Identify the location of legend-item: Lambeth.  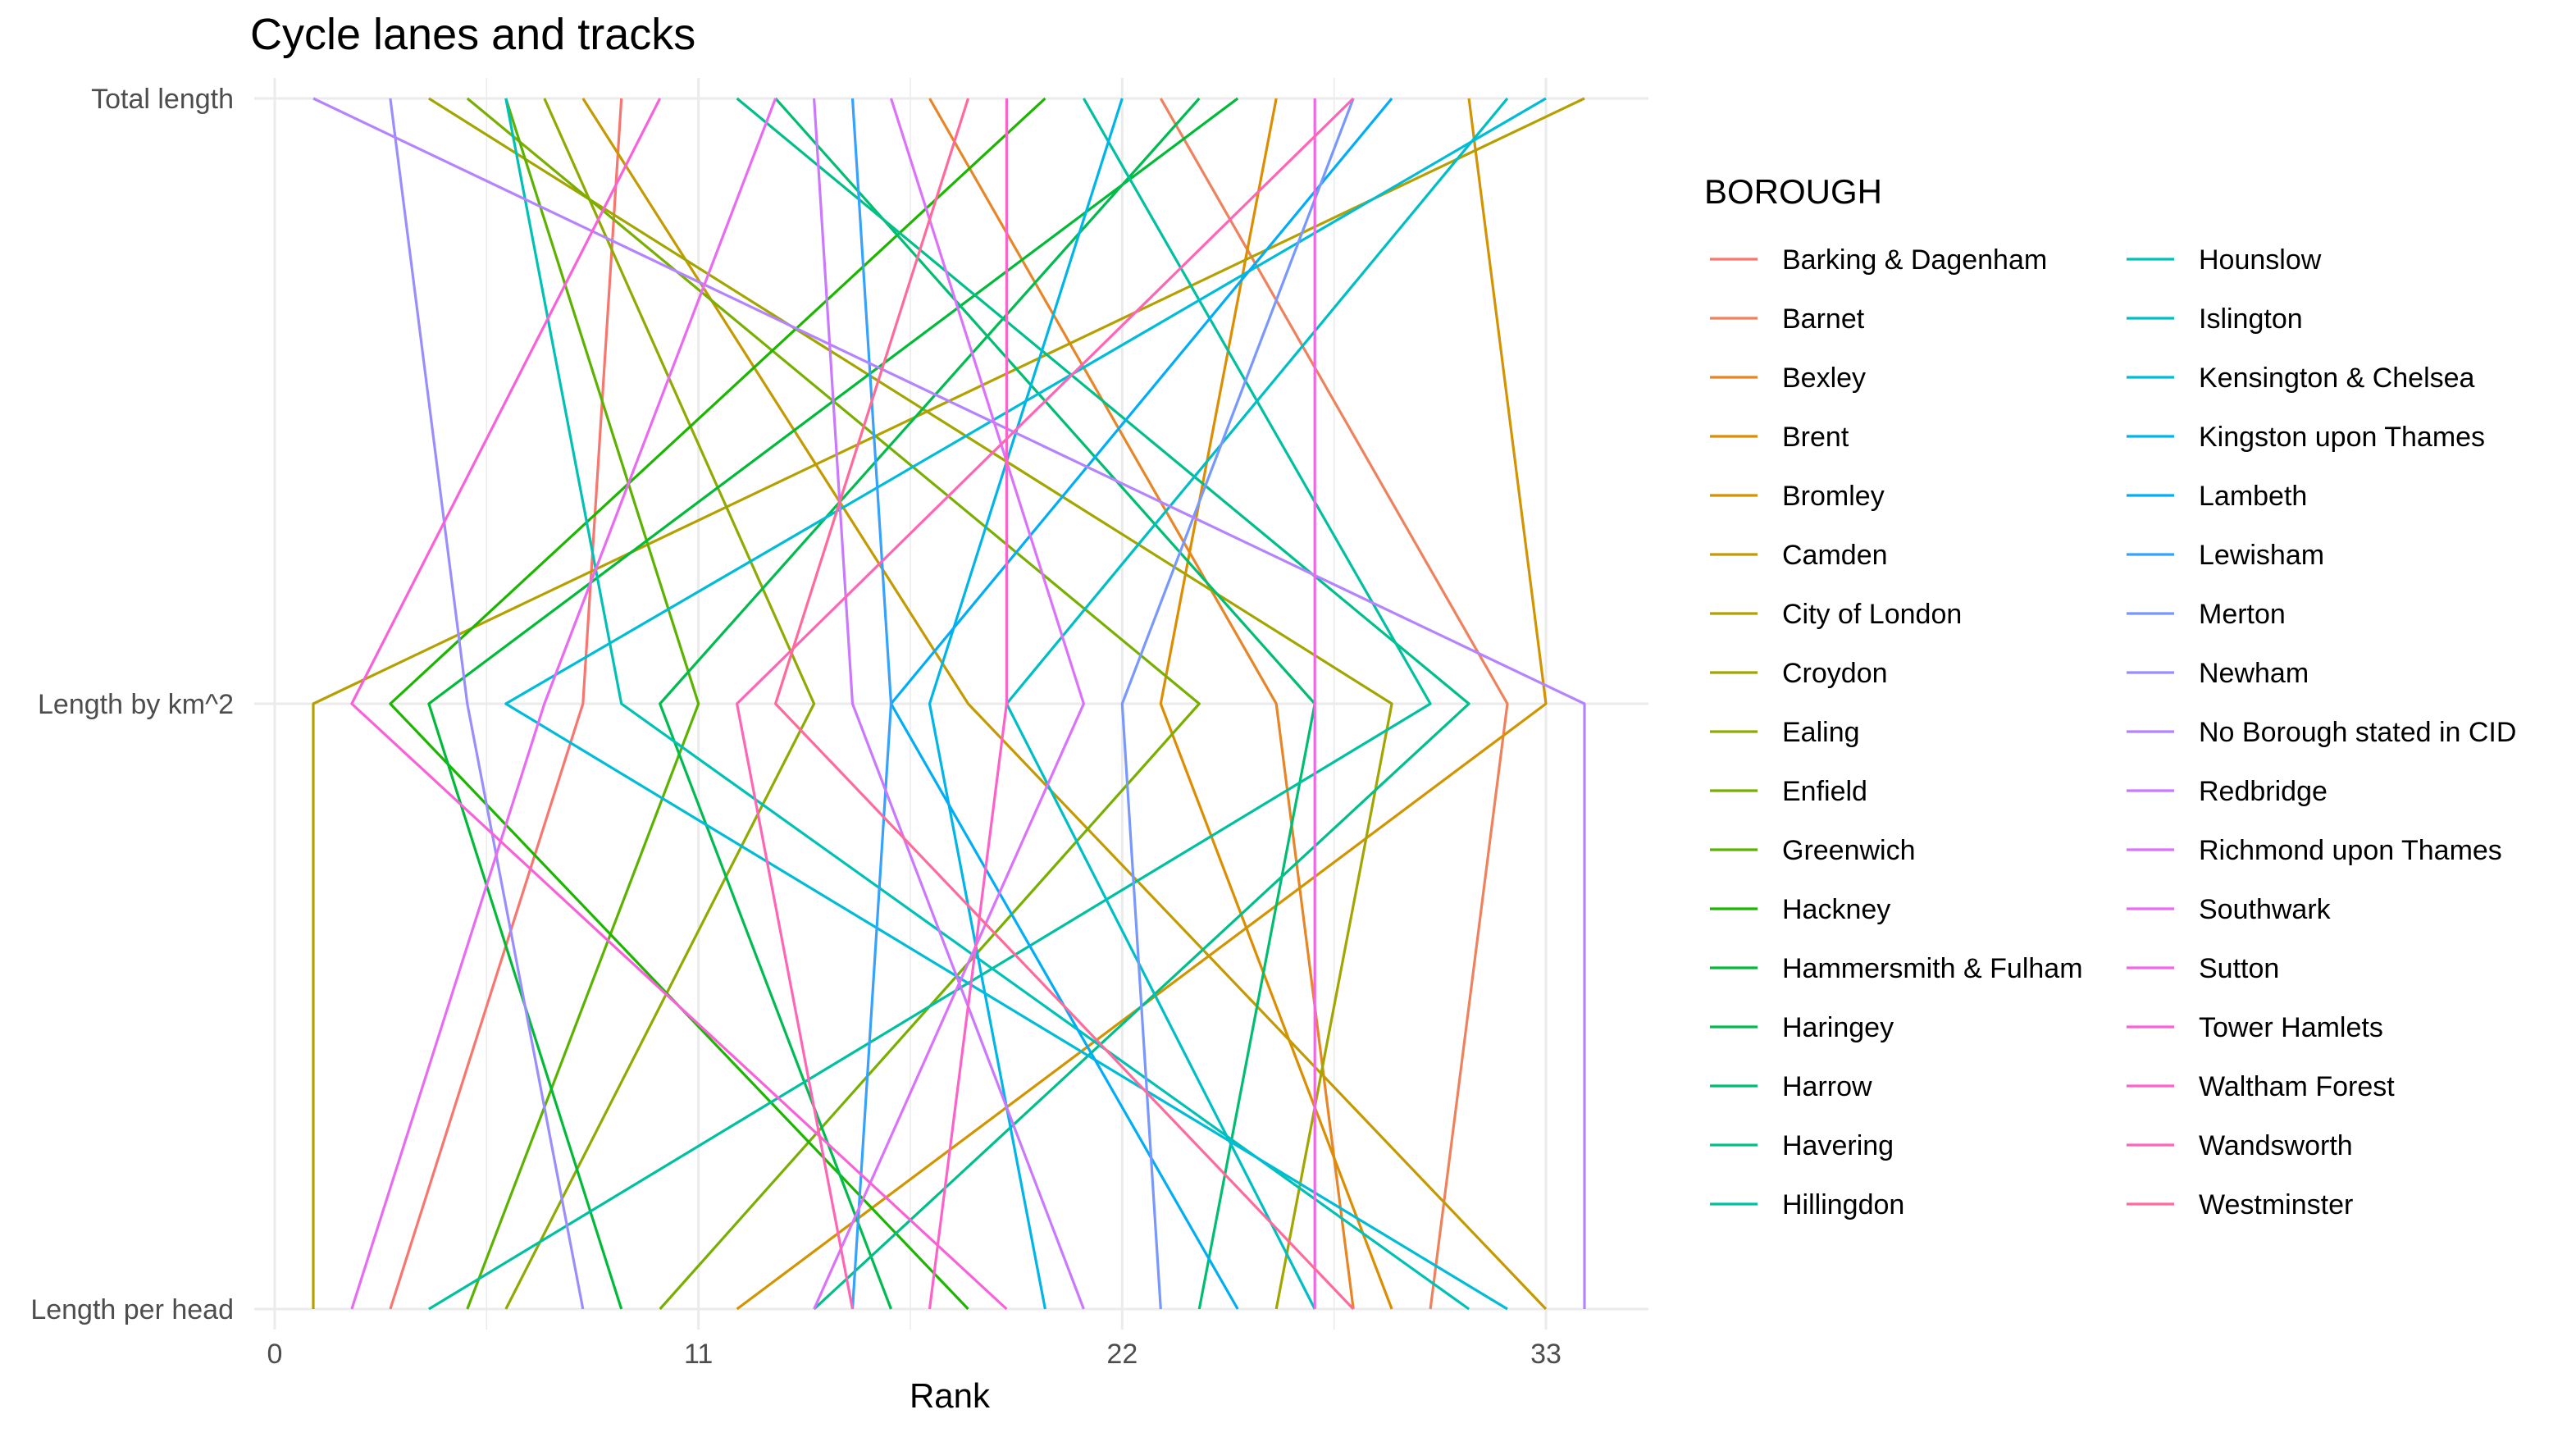
(2217, 496).